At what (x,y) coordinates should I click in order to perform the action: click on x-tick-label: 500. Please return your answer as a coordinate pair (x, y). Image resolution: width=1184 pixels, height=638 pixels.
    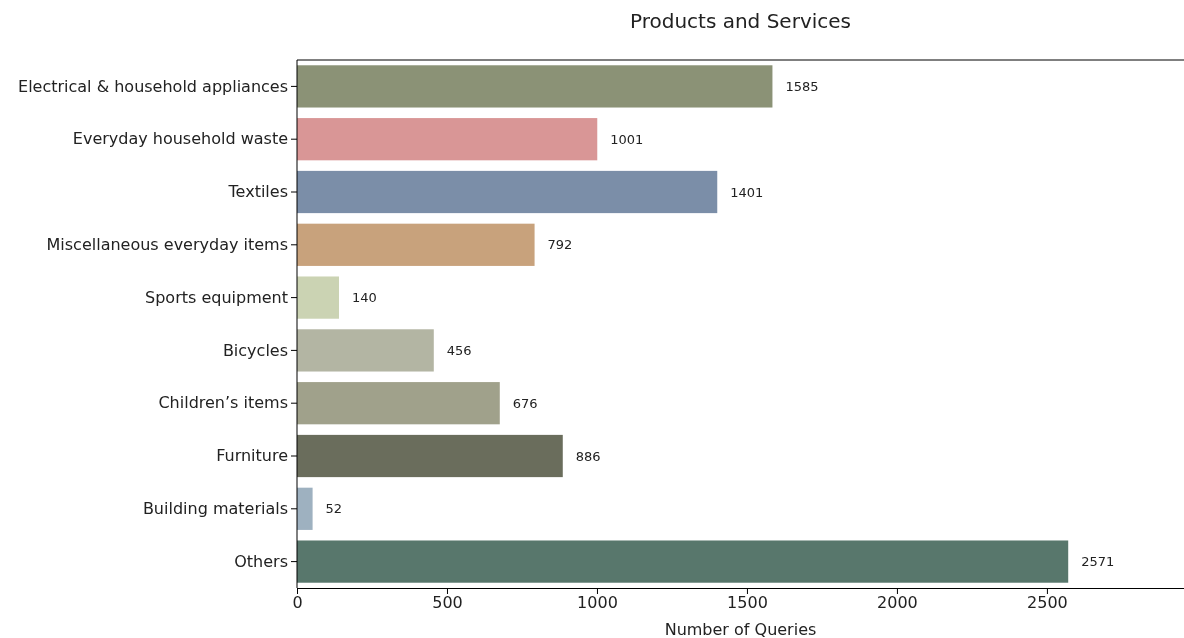
    Looking at the image, I should click on (447, 603).